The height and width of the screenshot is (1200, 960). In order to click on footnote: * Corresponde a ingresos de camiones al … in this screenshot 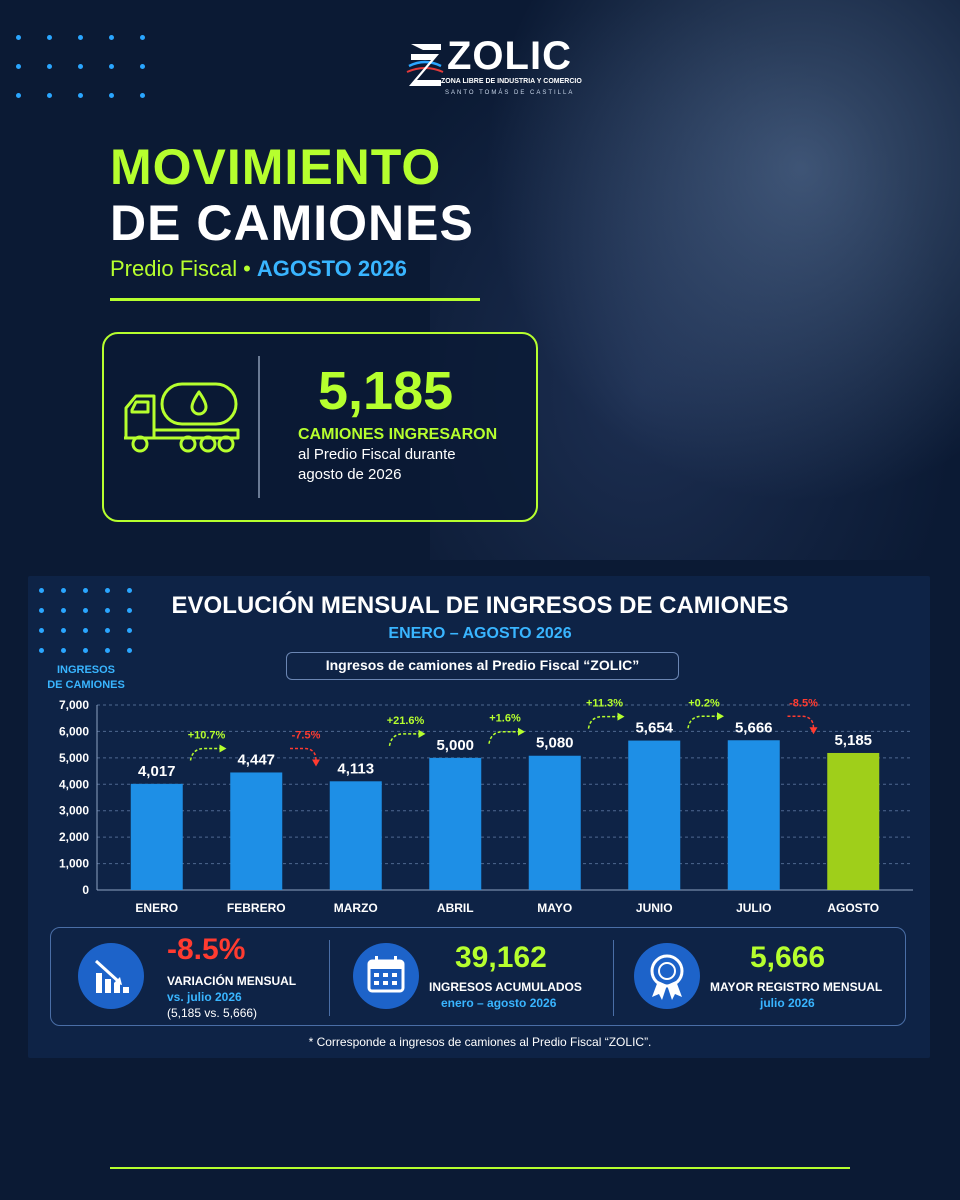, I will do `click(480, 1042)`.